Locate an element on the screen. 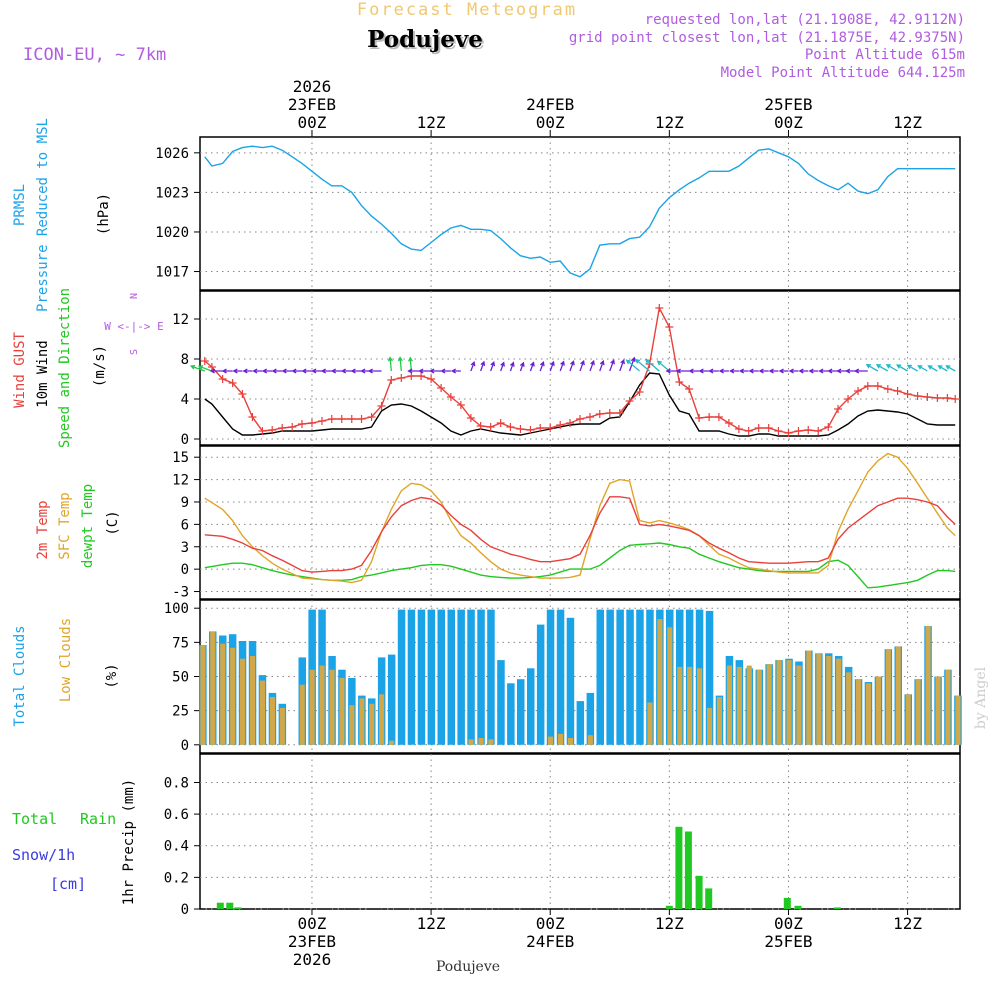 This screenshot has height=1000, width=1000. y-tick-label: 4 is located at coordinates (185, 400).